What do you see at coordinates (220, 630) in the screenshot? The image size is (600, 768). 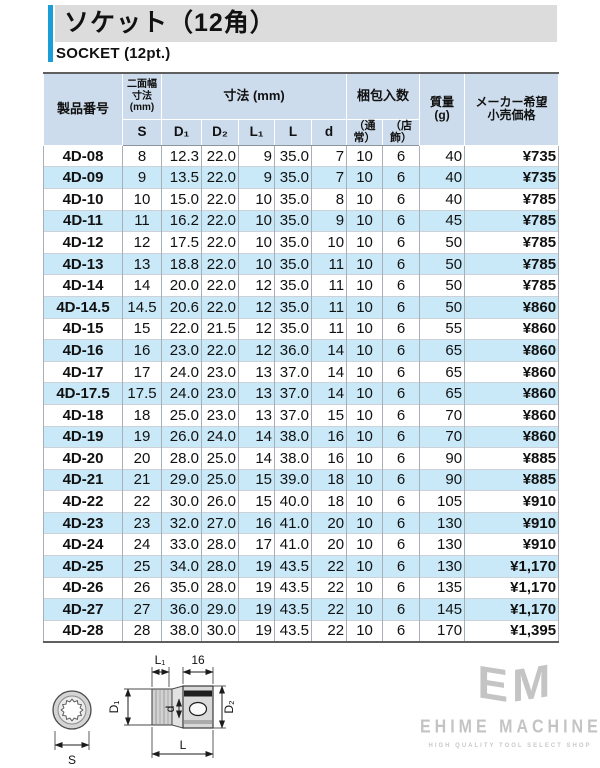 I see `cell-d2: 30.0` at bounding box center [220, 630].